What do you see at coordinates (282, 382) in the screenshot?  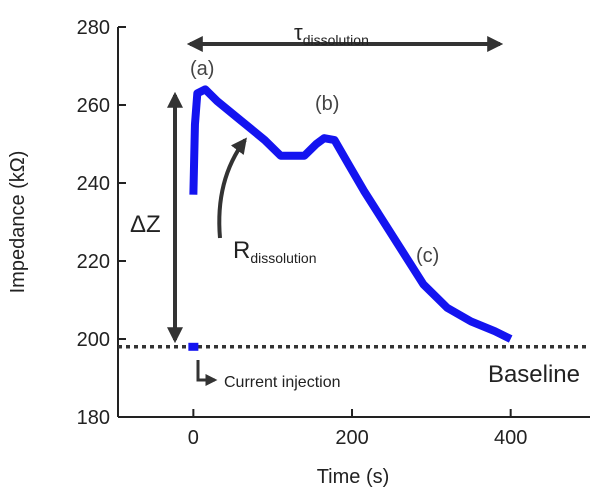 I see `injection-label: Current injection` at bounding box center [282, 382].